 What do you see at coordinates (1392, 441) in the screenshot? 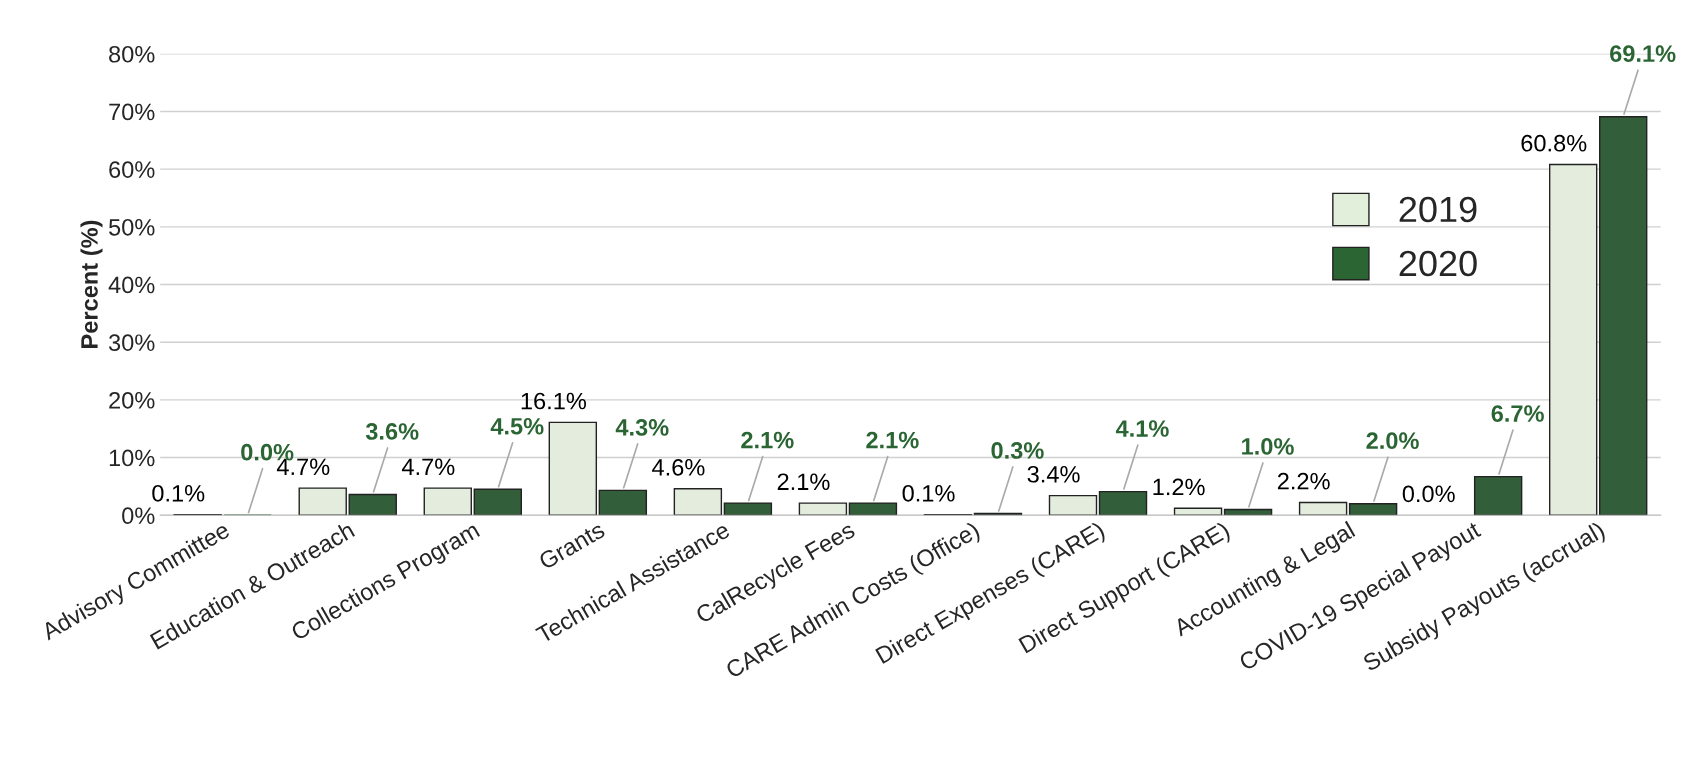
I see `data-label: 2.0%` at bounding box center [1392, 441].